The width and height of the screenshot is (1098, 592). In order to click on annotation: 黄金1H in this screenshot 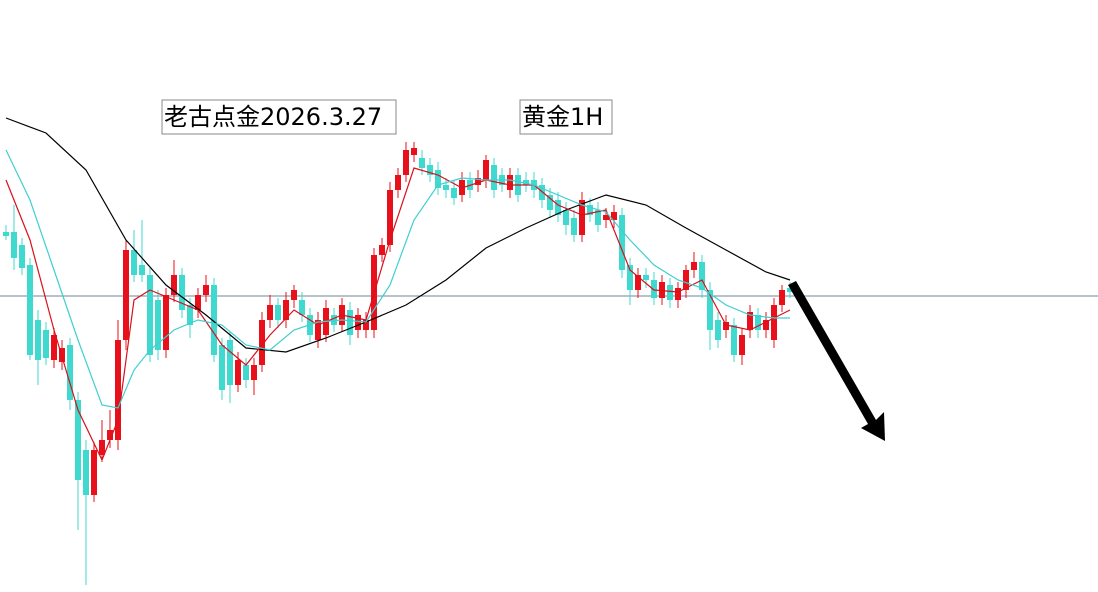, I will do `click(562, 117)`.